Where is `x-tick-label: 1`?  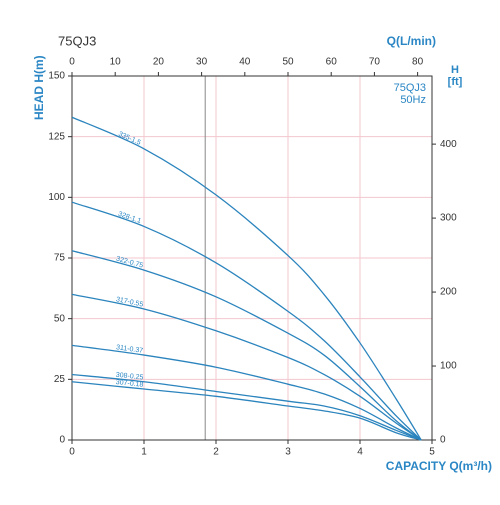
x-tick-label: 1 is located at coordinates (144, 452).